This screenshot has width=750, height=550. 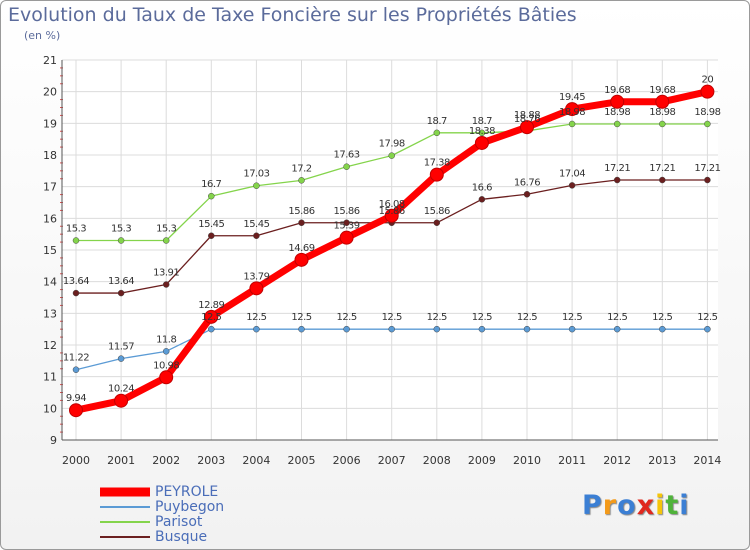 I want to click on legend-label-busque: Busque, so click(x=181, y=537).